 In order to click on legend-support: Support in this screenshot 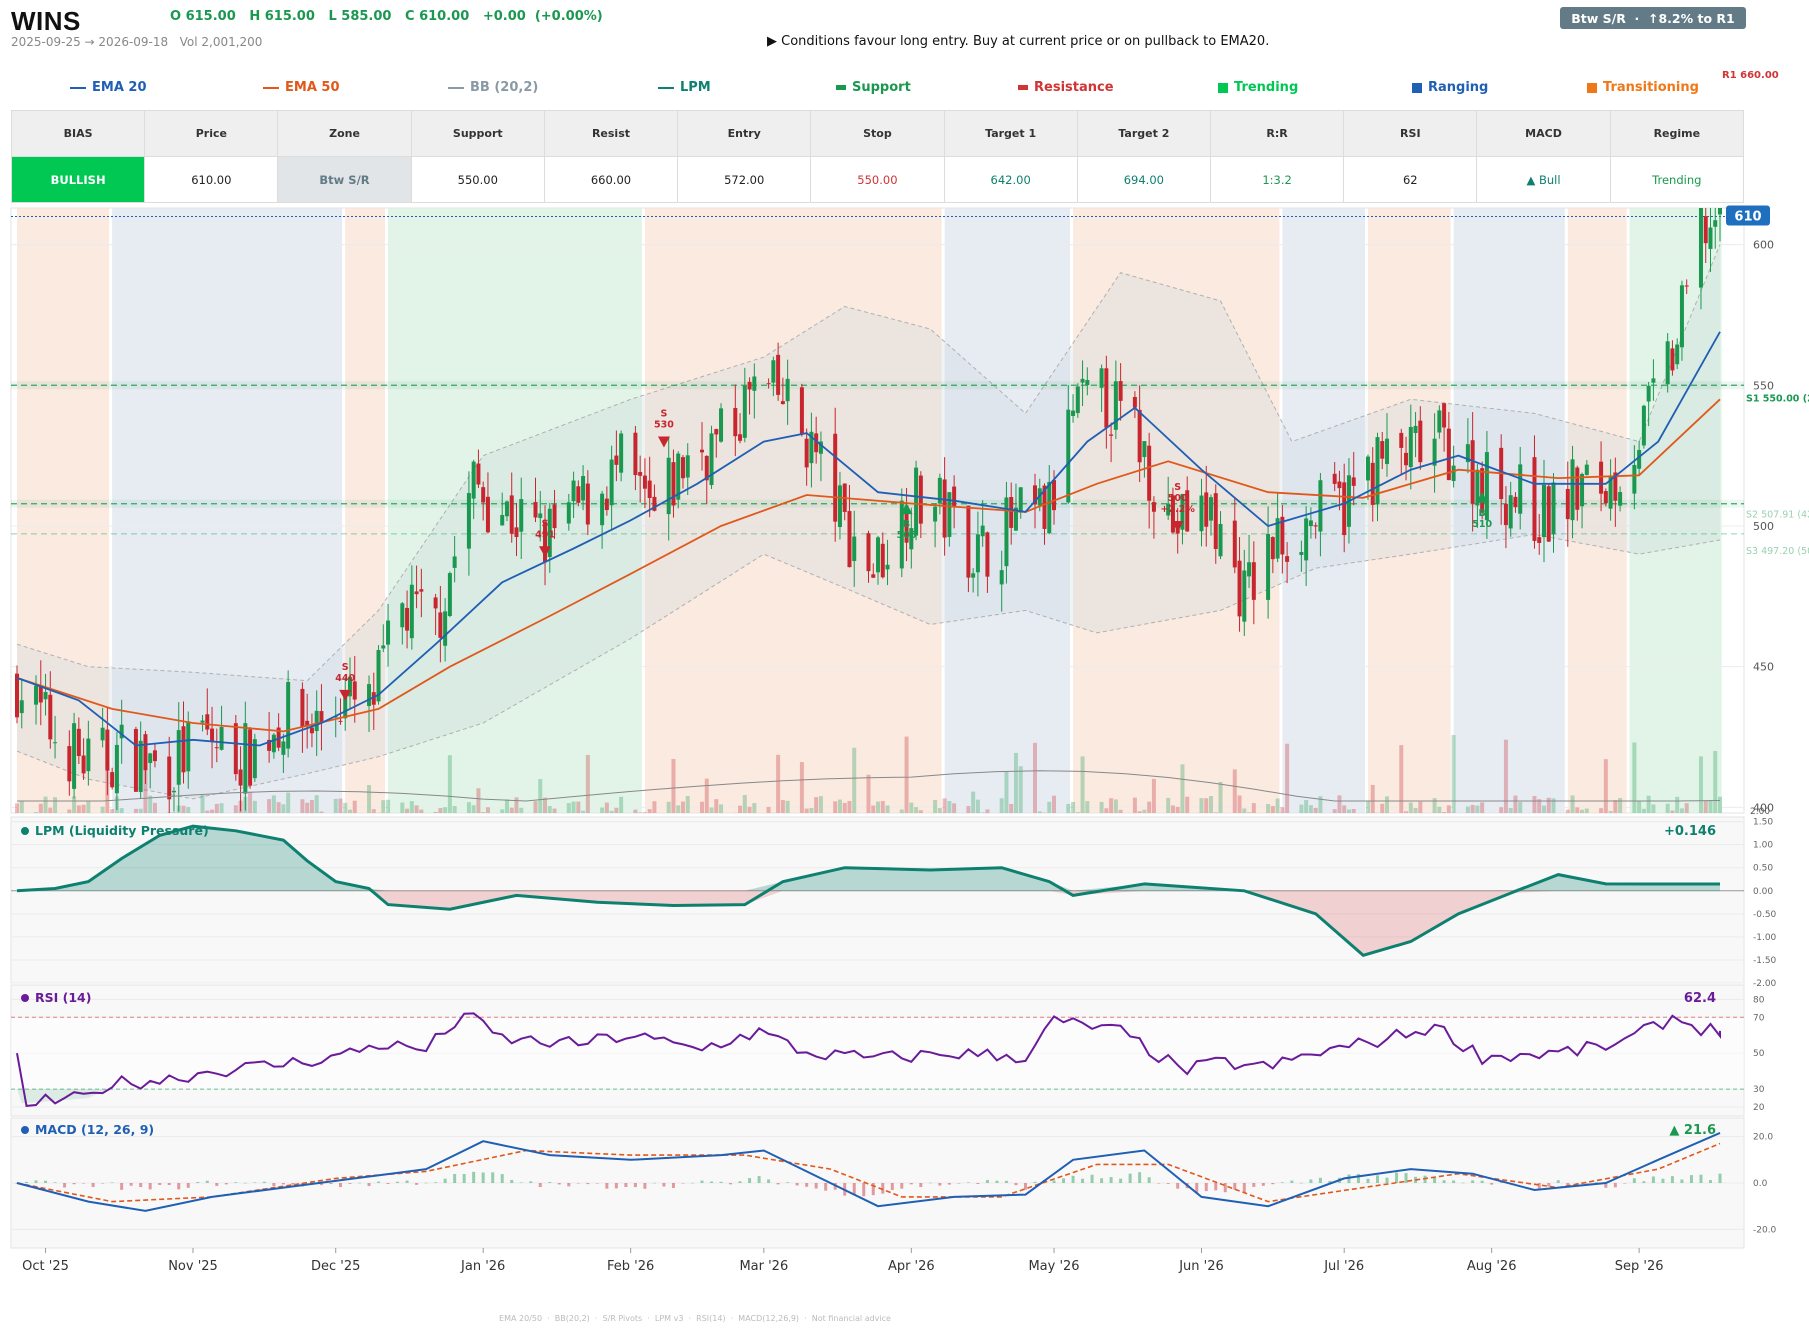, I will do `click(873, 87)`.